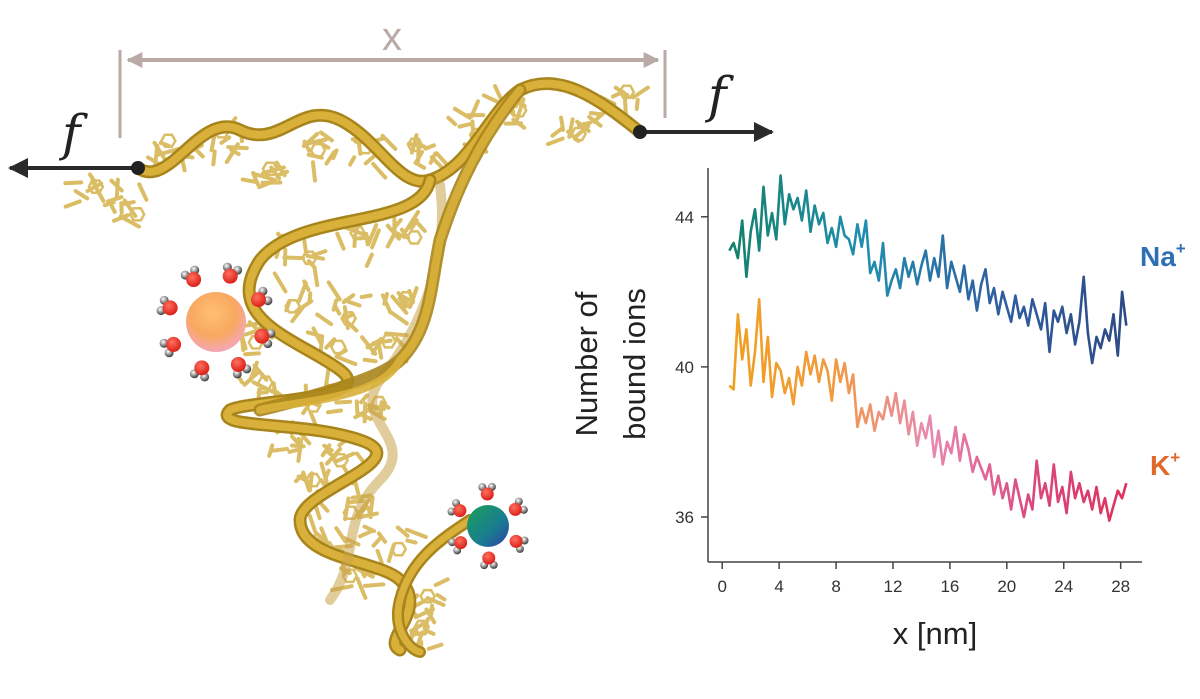 The image size is (1200, 699). I want to click on x-ticks: 0 4 8 12 16 20 24 28, so click(923, 579).